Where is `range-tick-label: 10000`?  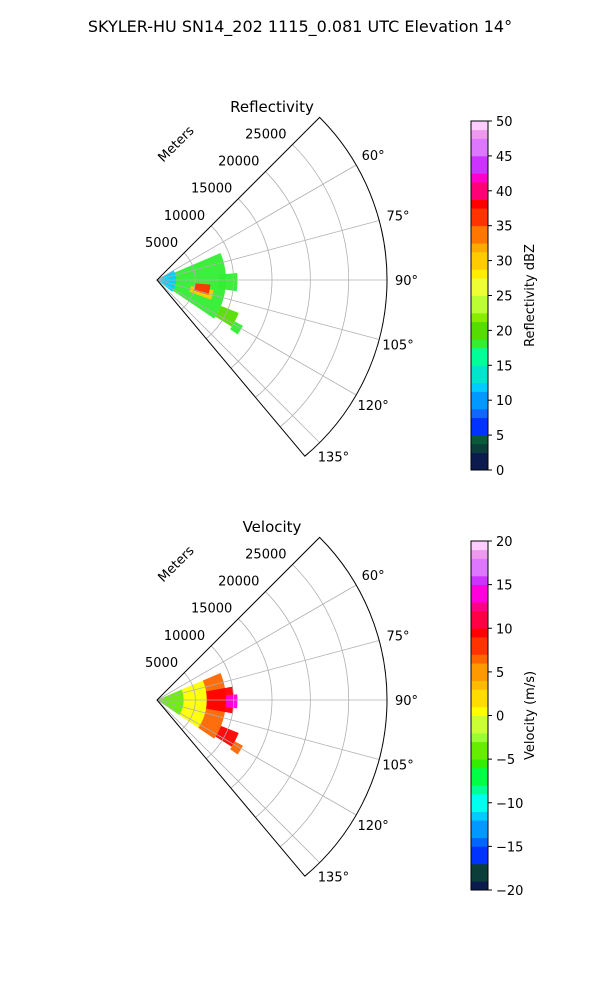 range-tick-label: 10000 is located at coordinates (184, 216).